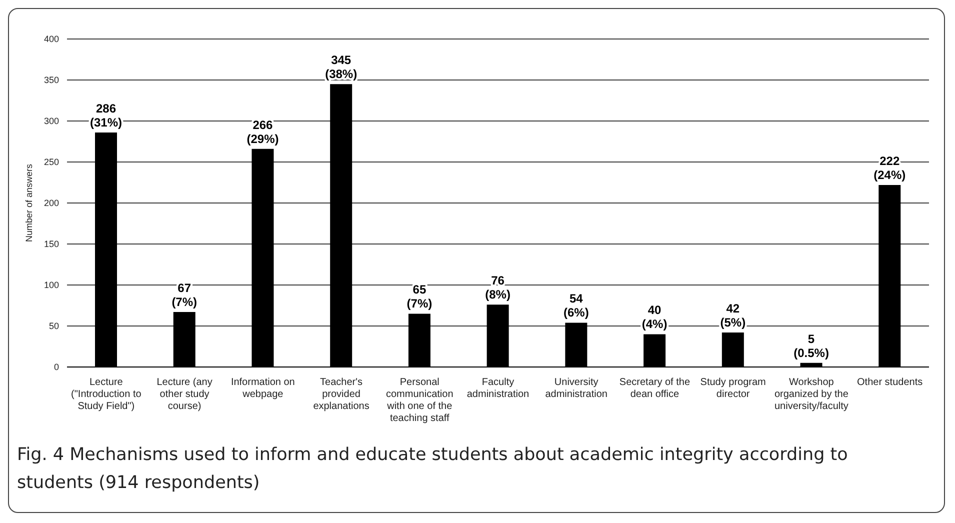 This screenshot has height=523, width=955. What do you see at coordinates (53, 326) in the screenshot?
I see `y-tick-label: 50` at bounding box center [53, 326].